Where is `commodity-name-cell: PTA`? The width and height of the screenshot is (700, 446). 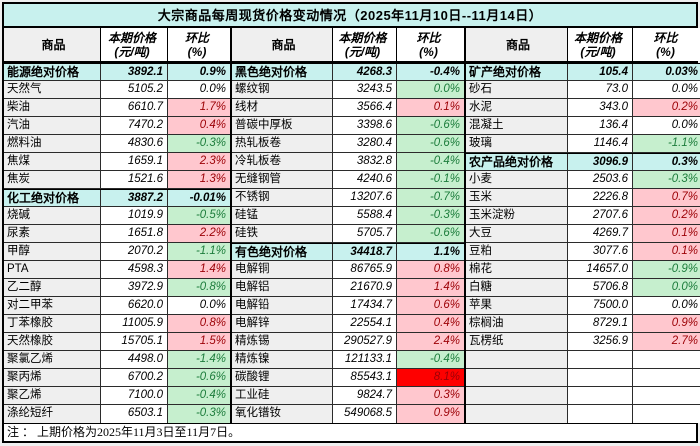
commodity-name-cell: PTA is located at coordinates (52, 269).